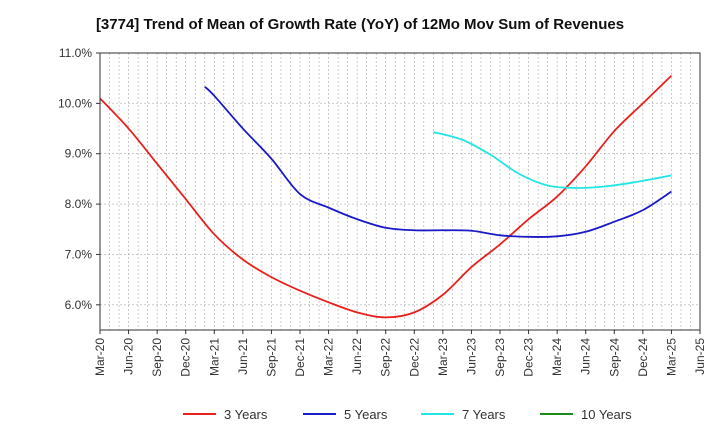 The width and height of the screenshot is (720, 440). I want to click on x-tick-label: Jun-21, so click(243, 356).